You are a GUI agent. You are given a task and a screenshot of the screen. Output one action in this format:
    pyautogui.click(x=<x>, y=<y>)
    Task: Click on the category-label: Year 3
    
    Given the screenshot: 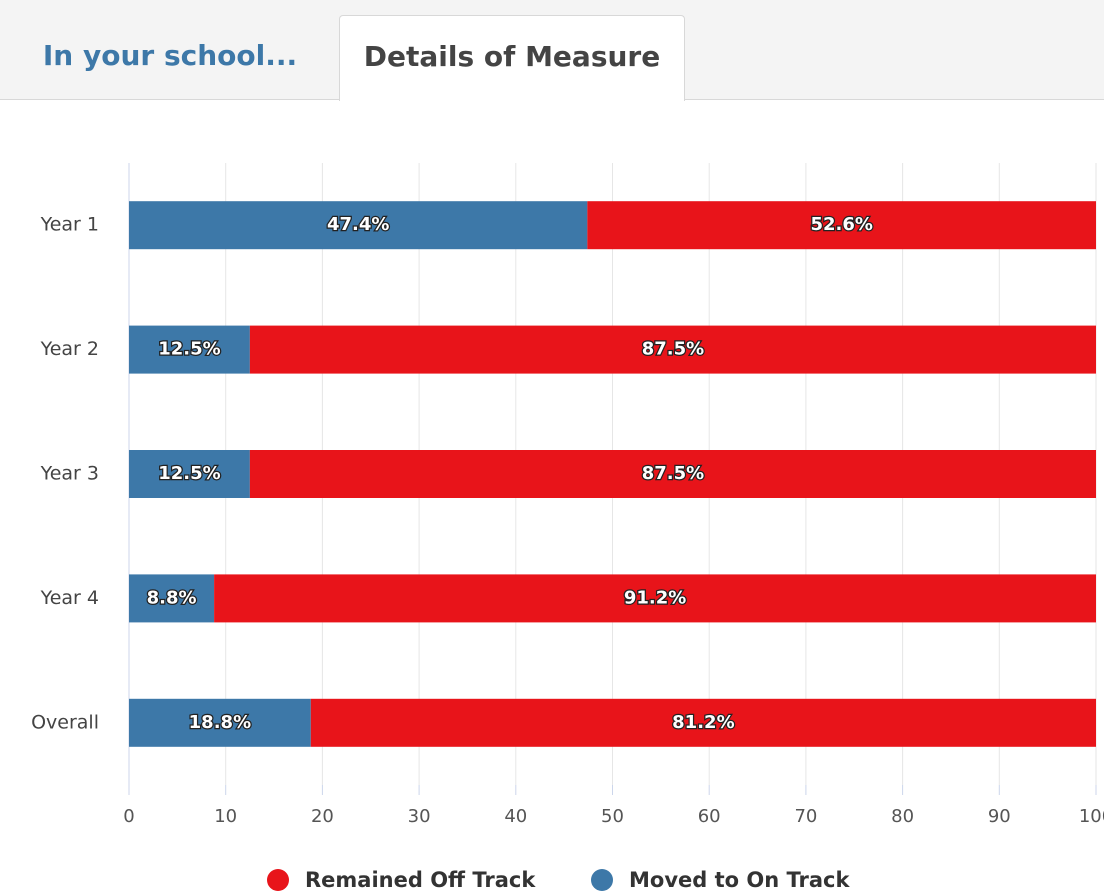 What is the action you would take?
    pyautogui.click(x=69, y=474)
    